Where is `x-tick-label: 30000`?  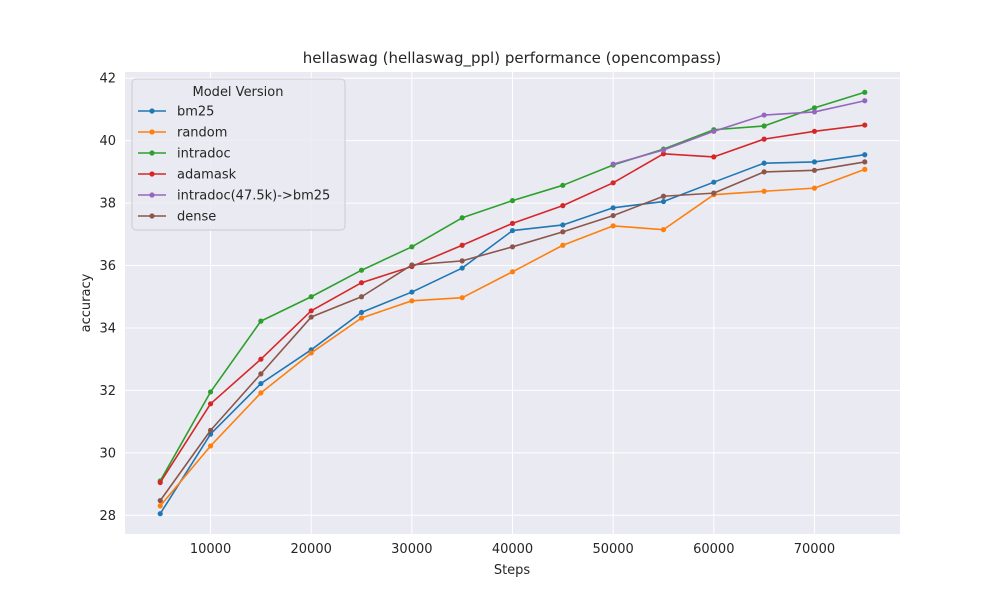 x-tick-label: 30000 is located at coordinates (411, 549).